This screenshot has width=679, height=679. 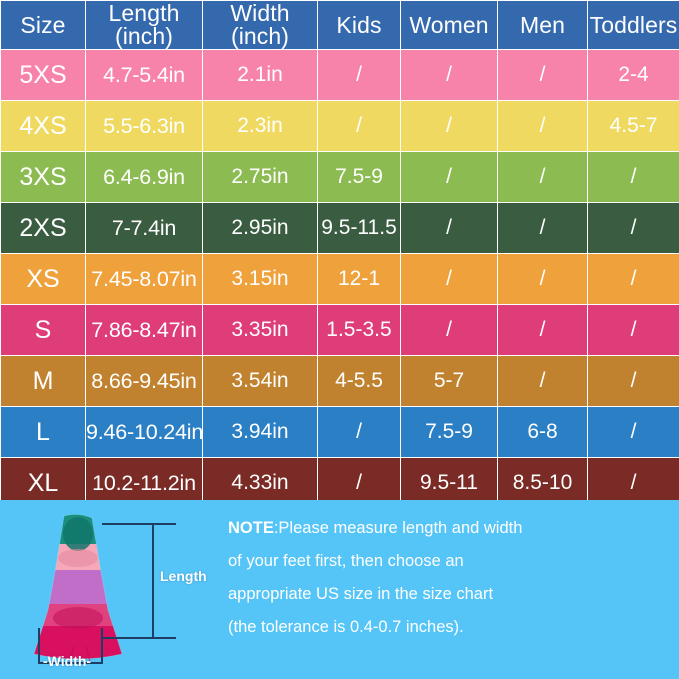 I want to click on fin-measurement-figure: Length -Width-, so click(x=110, y=591).